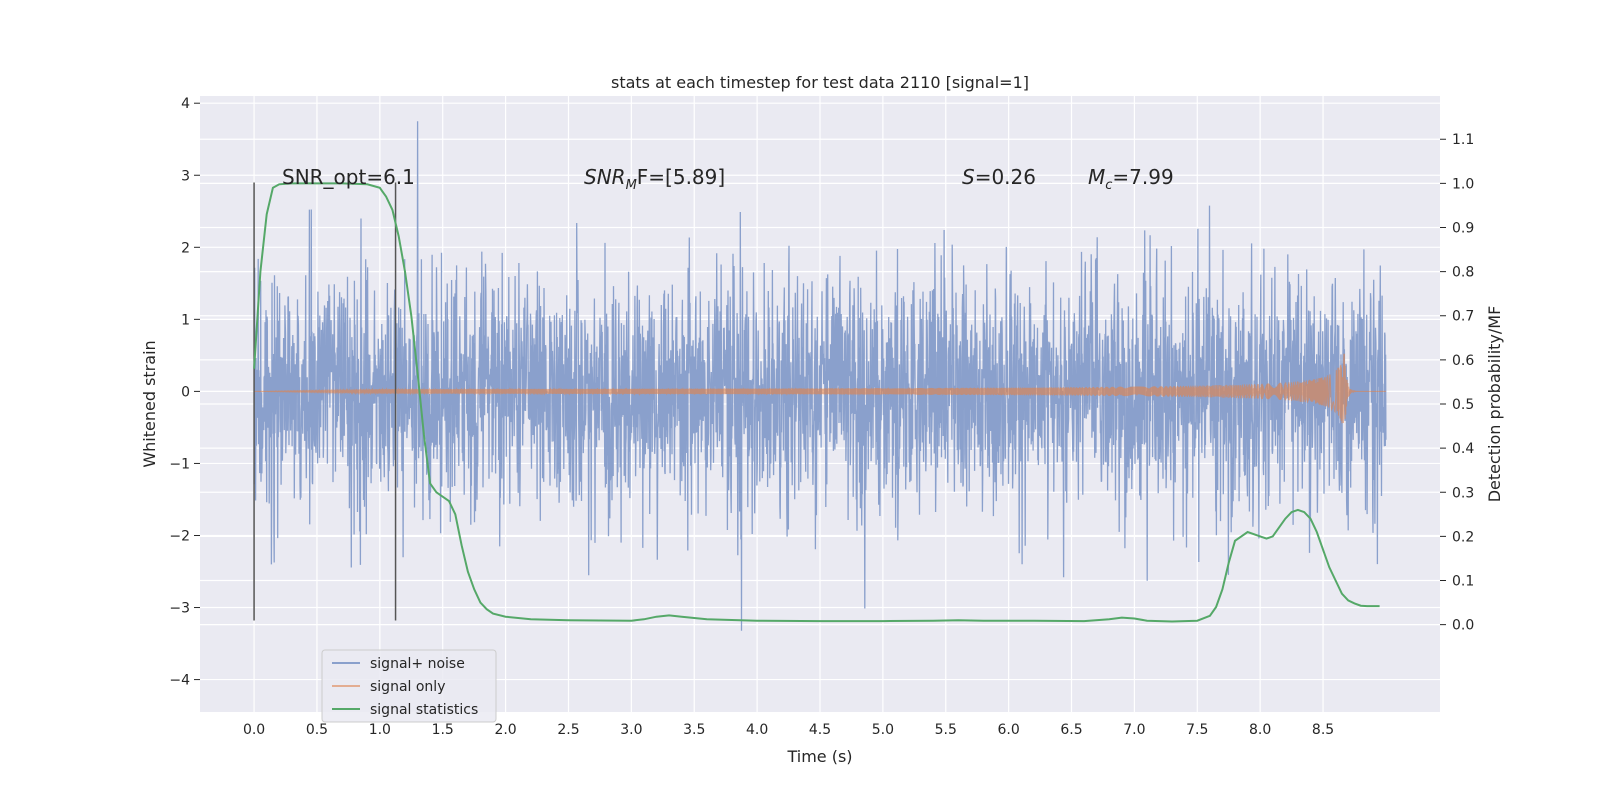 The width and height of the screenshot is (1600, 800). Describe the element at coordinates (424, 710) in the screenshot. I see `legend-label-statistics: signal statistics` at that location.